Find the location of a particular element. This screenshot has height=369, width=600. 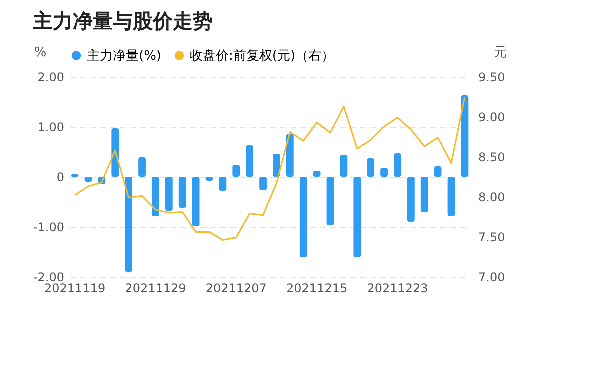

y-tick-label: 1.00 is located at coordinates (51, 127).